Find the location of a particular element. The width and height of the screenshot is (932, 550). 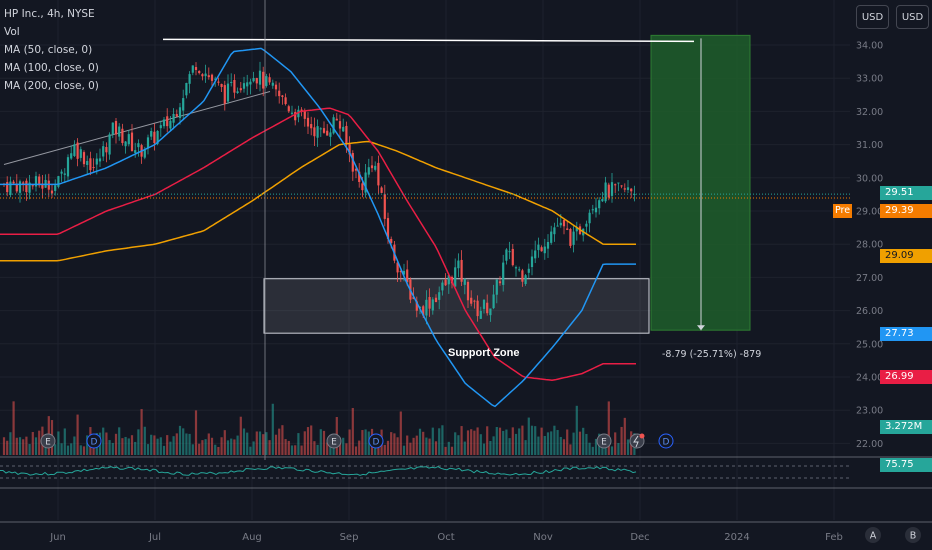

ma200-legend: MA (200, close, 0) is located at coordinates (51, 86).